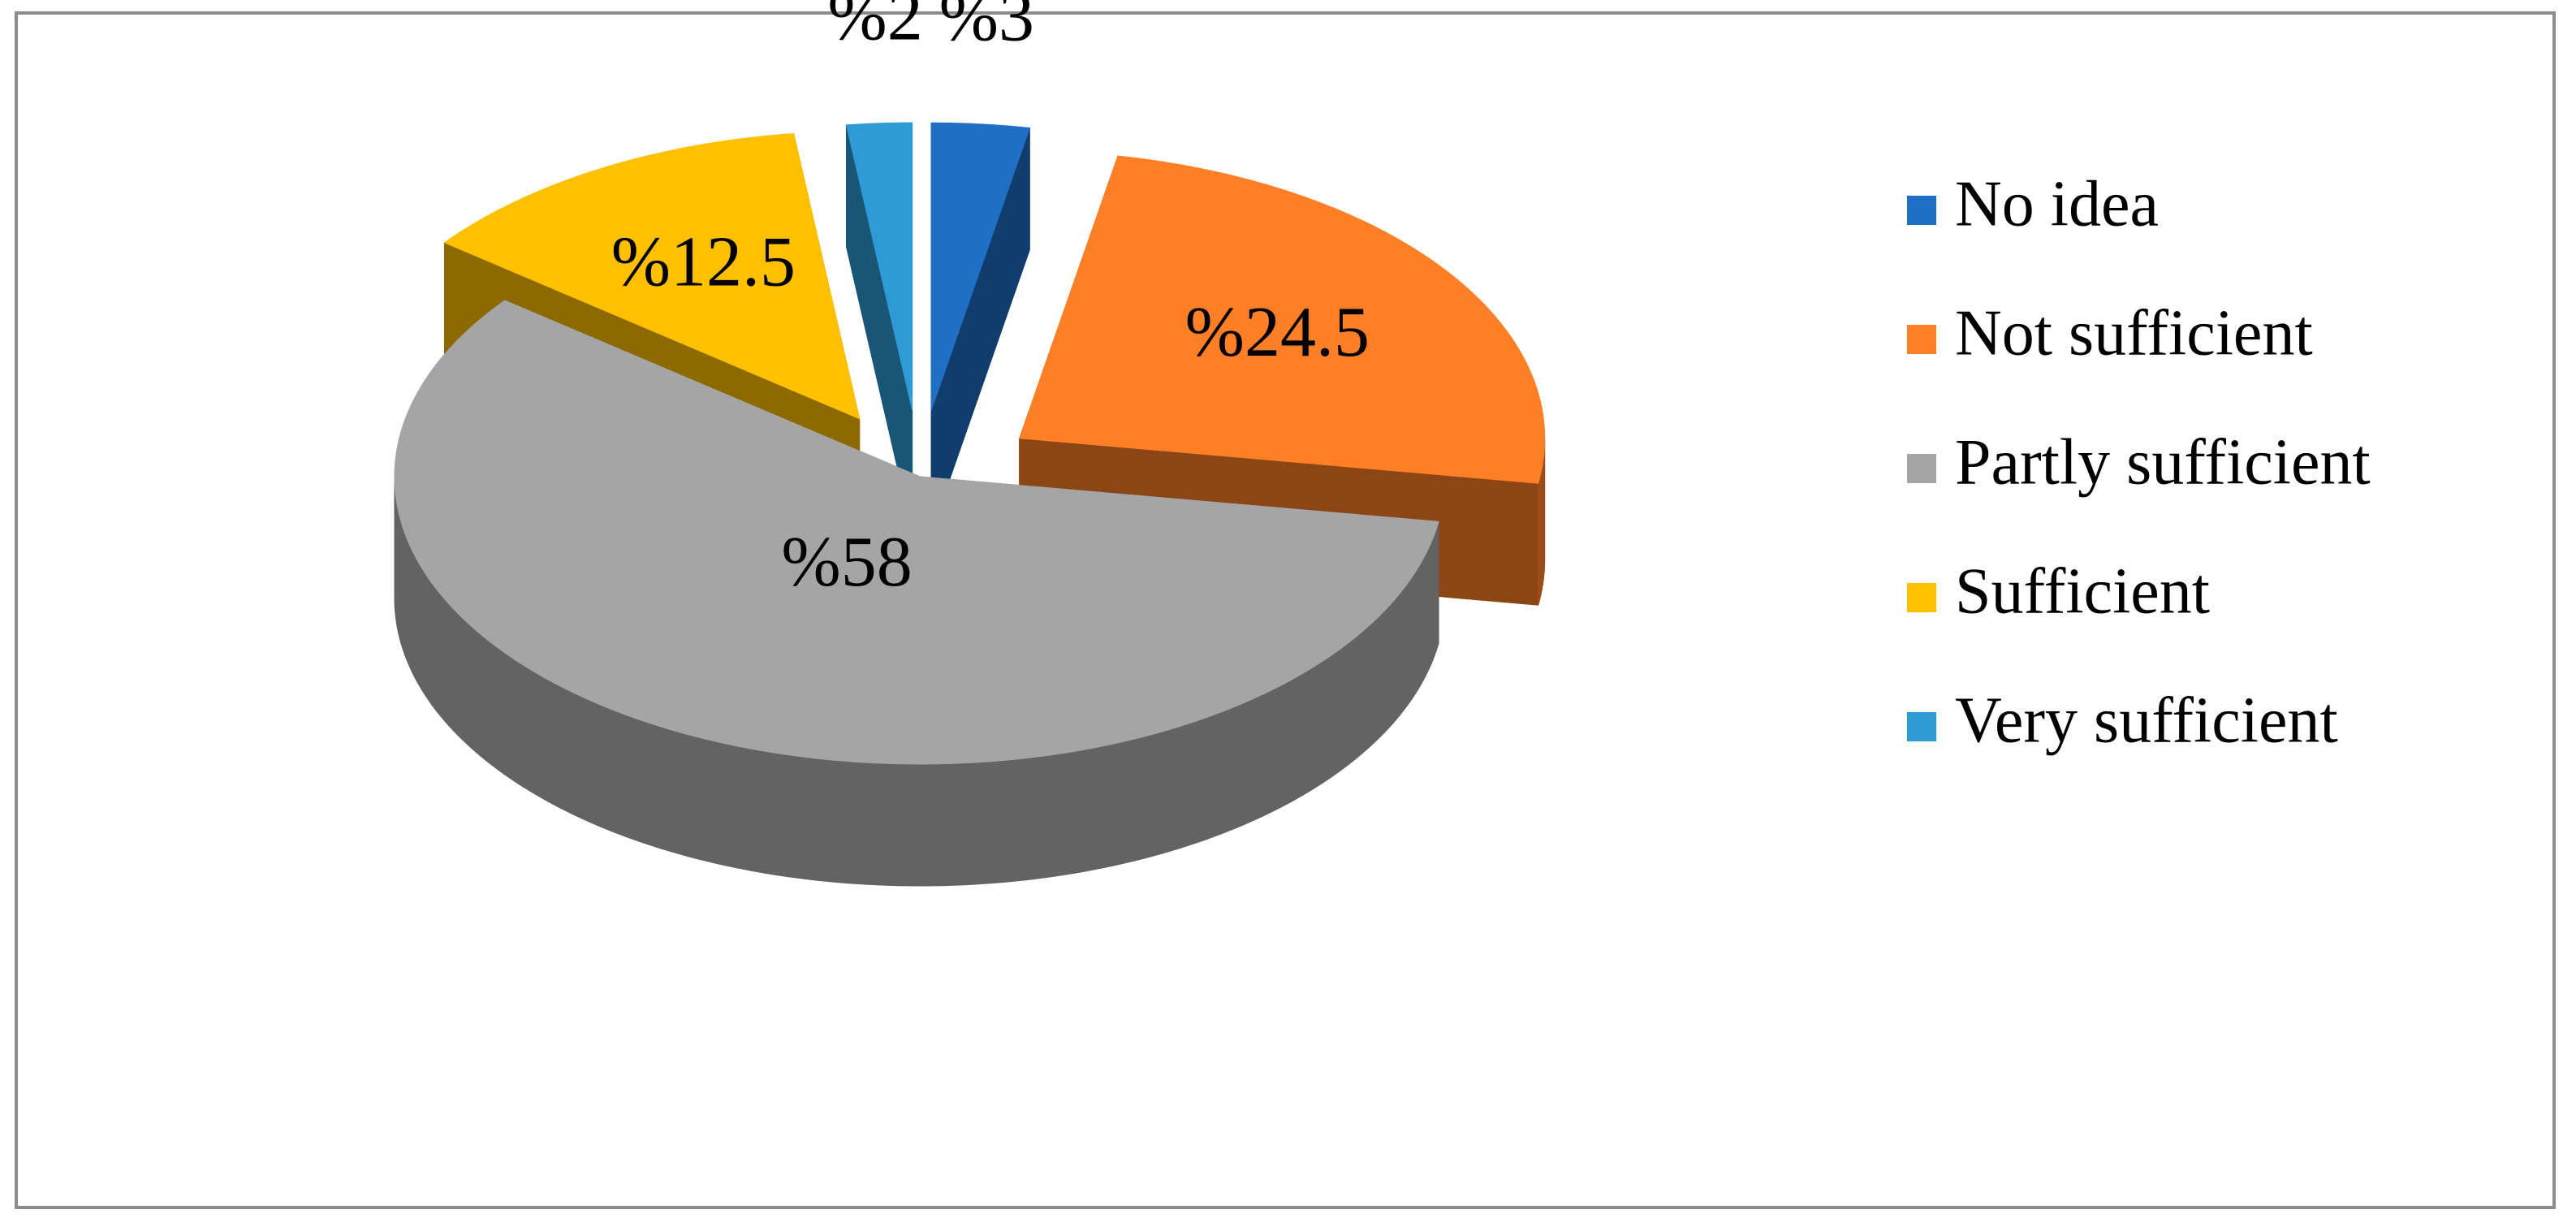  Describe the element at coordinates (2163, 462) in the screenshot. I see `legend-label: Partly sufficient` at that location.